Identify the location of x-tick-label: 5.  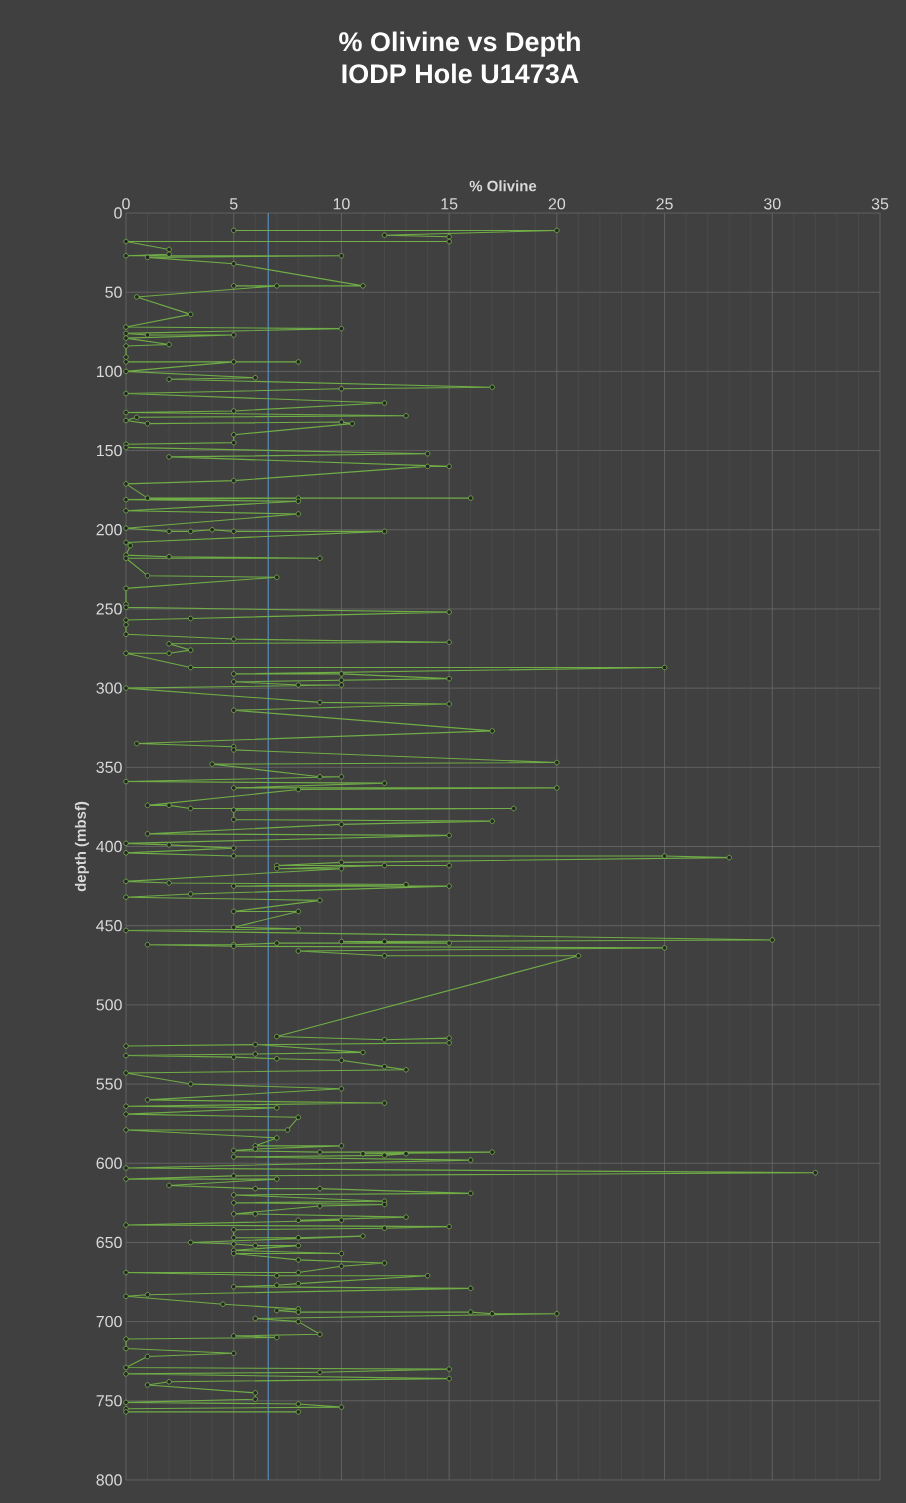
(233, 204).